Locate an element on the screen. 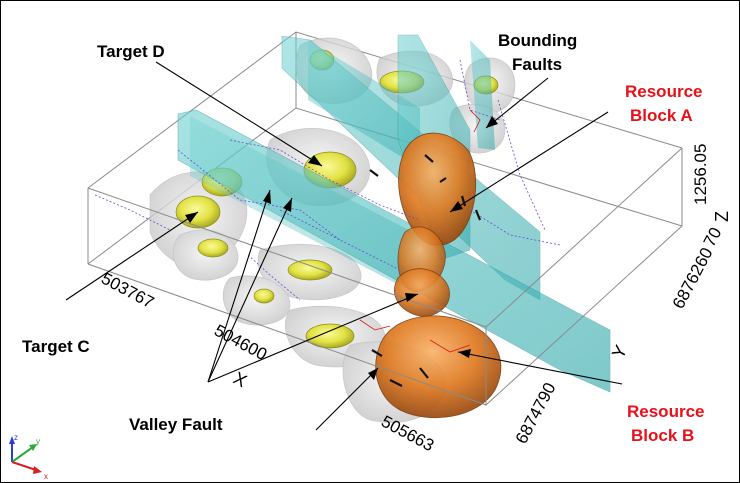 The width and height of the screenshot is (740, 483). y-tick-1: 6874790 is located at coordinates (536, 413).